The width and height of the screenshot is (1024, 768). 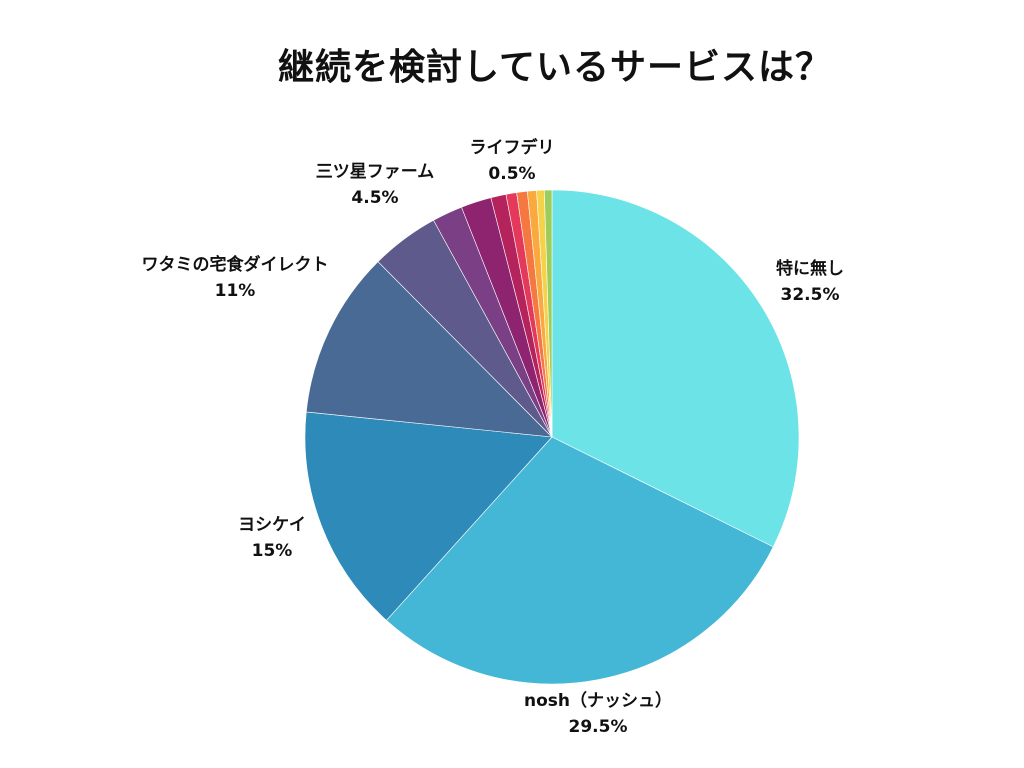 I want to click on slice-label-text: 特に無し, so click(x=810, y=269).